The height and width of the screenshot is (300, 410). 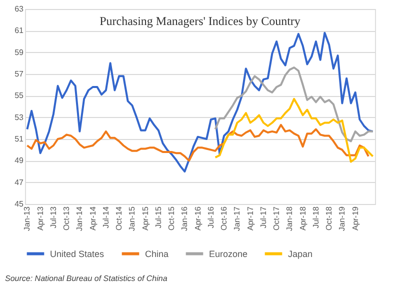 What do you see at coordinates (237, 218) in the screenshot?
I see `x-tick-label: Jan-17` at bounding box center [237, 218].